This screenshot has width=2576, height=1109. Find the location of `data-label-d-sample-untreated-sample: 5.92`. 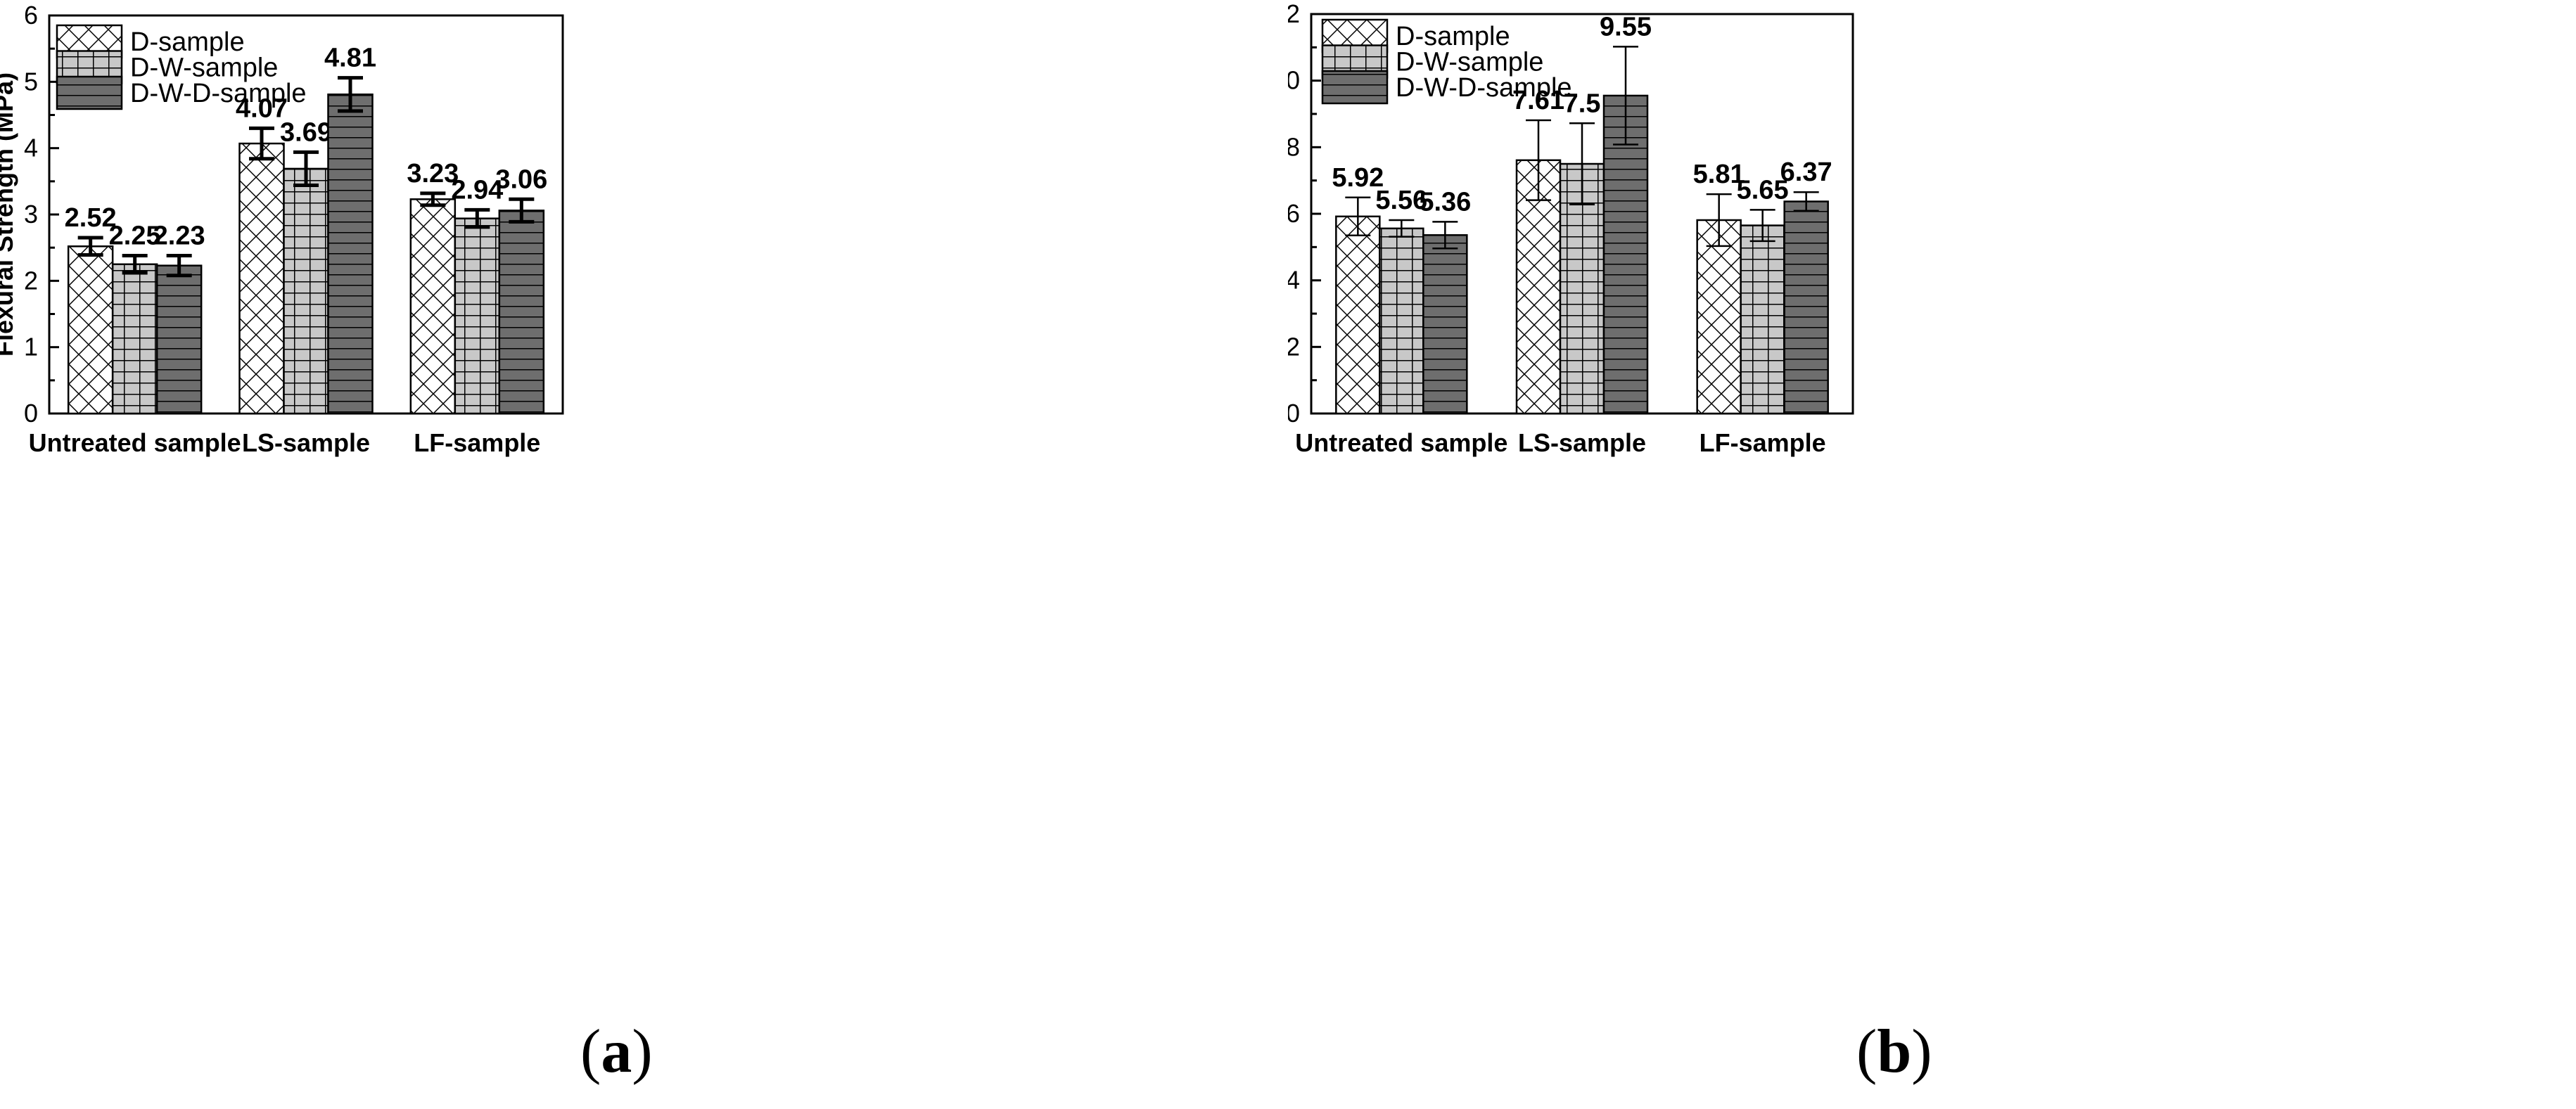

data-label-d-sample-untreated-sample: 5.92 is located at coordinates (1358, 178).